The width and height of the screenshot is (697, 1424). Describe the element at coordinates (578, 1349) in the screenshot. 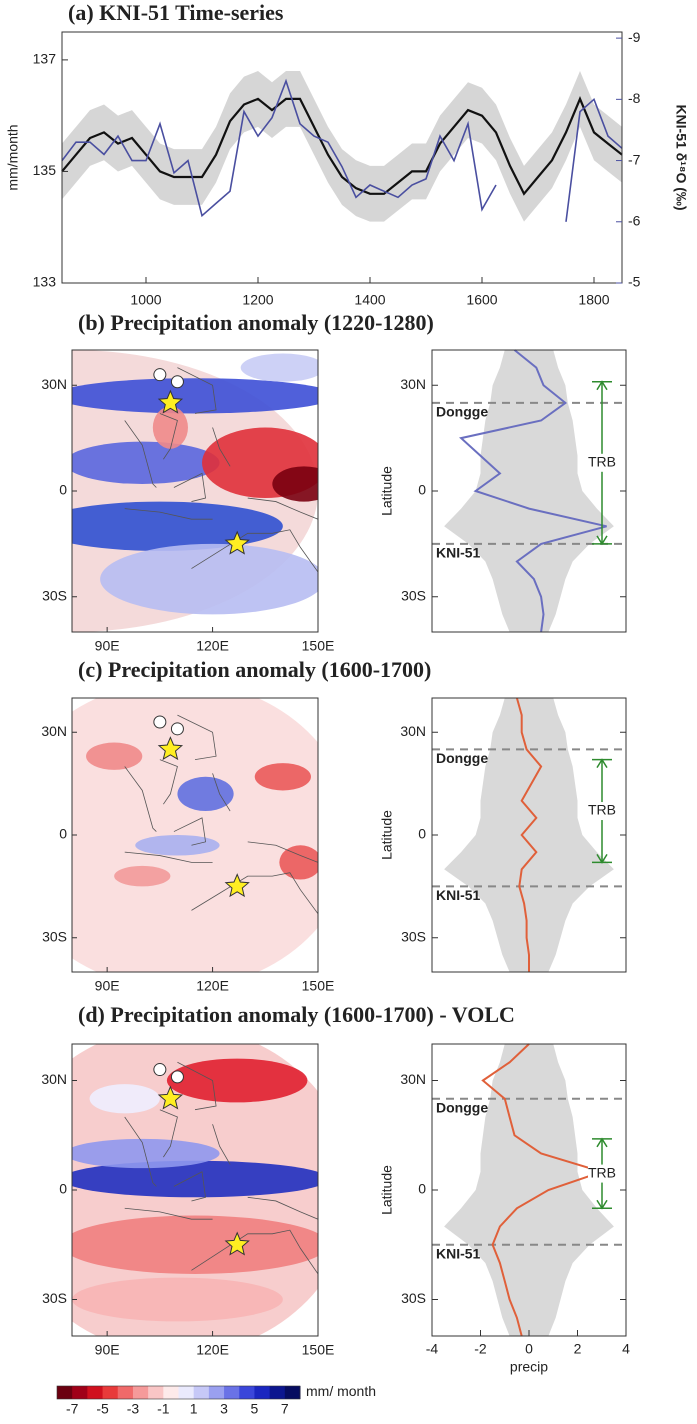

I see `x-tick-label: 2` at that location.